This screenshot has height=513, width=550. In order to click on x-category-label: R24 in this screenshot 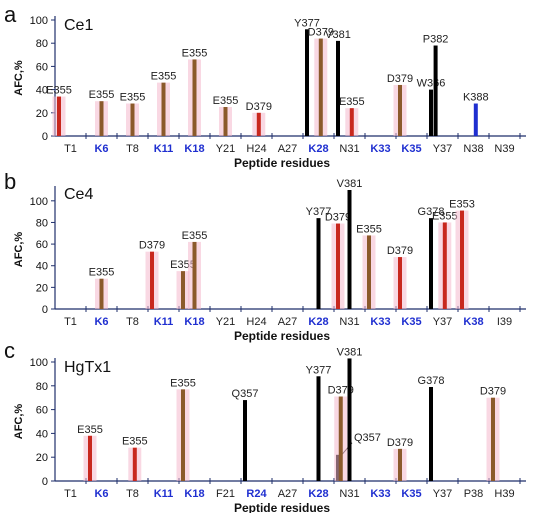, I will do `click(256, 494)`.